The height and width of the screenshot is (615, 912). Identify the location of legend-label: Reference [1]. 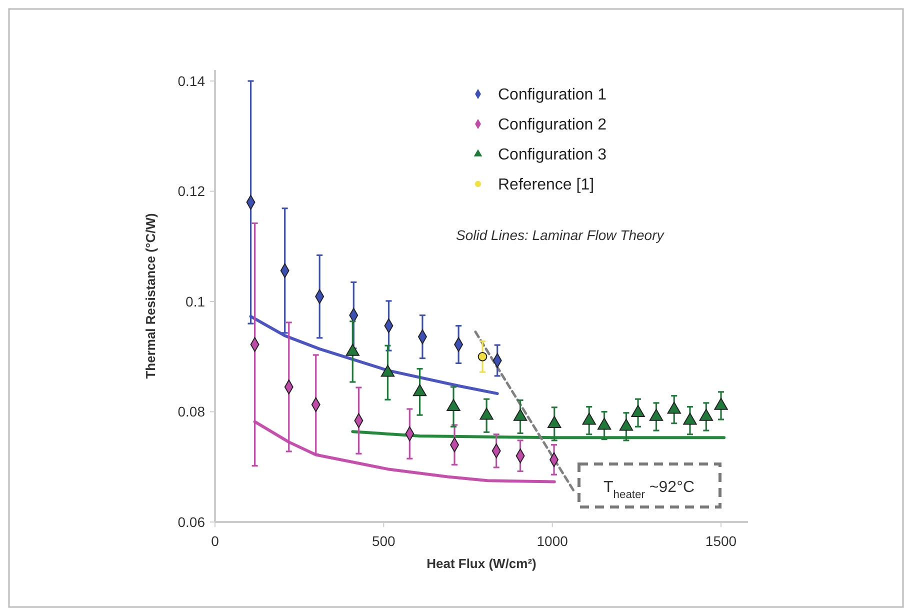
(546, 185).